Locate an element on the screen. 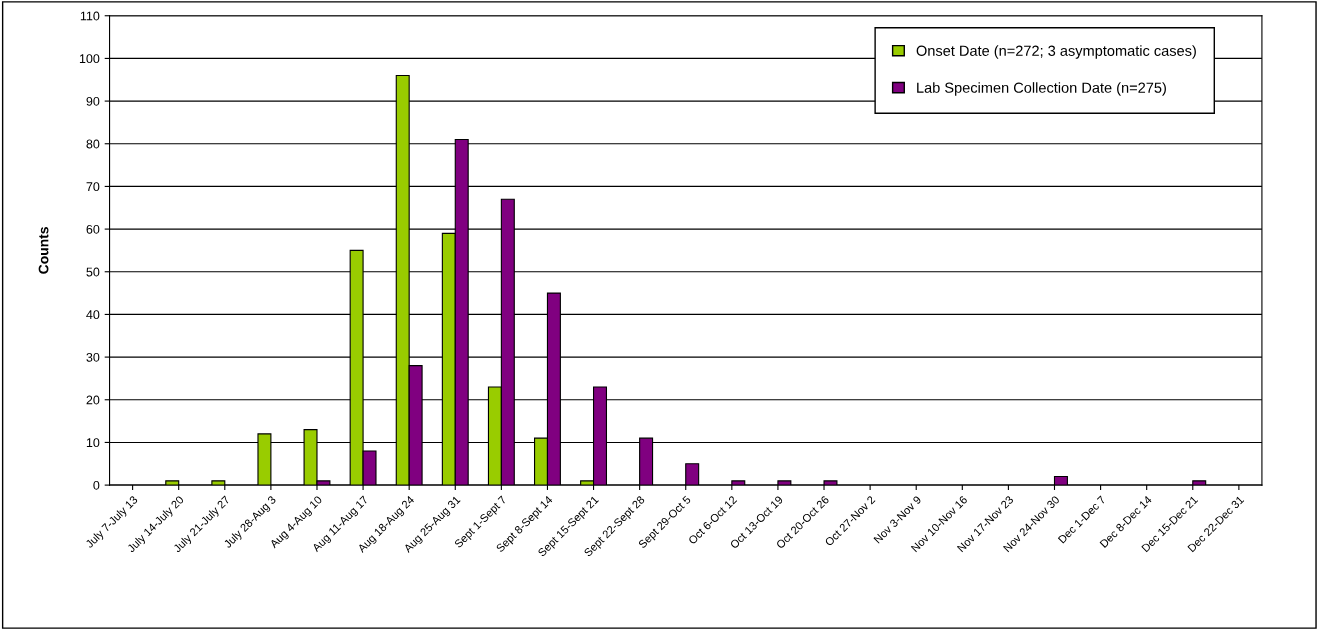 The width and height of the screenshot is (1320, 630). y-tick-label: 20 is located at coordinates (93, 400).